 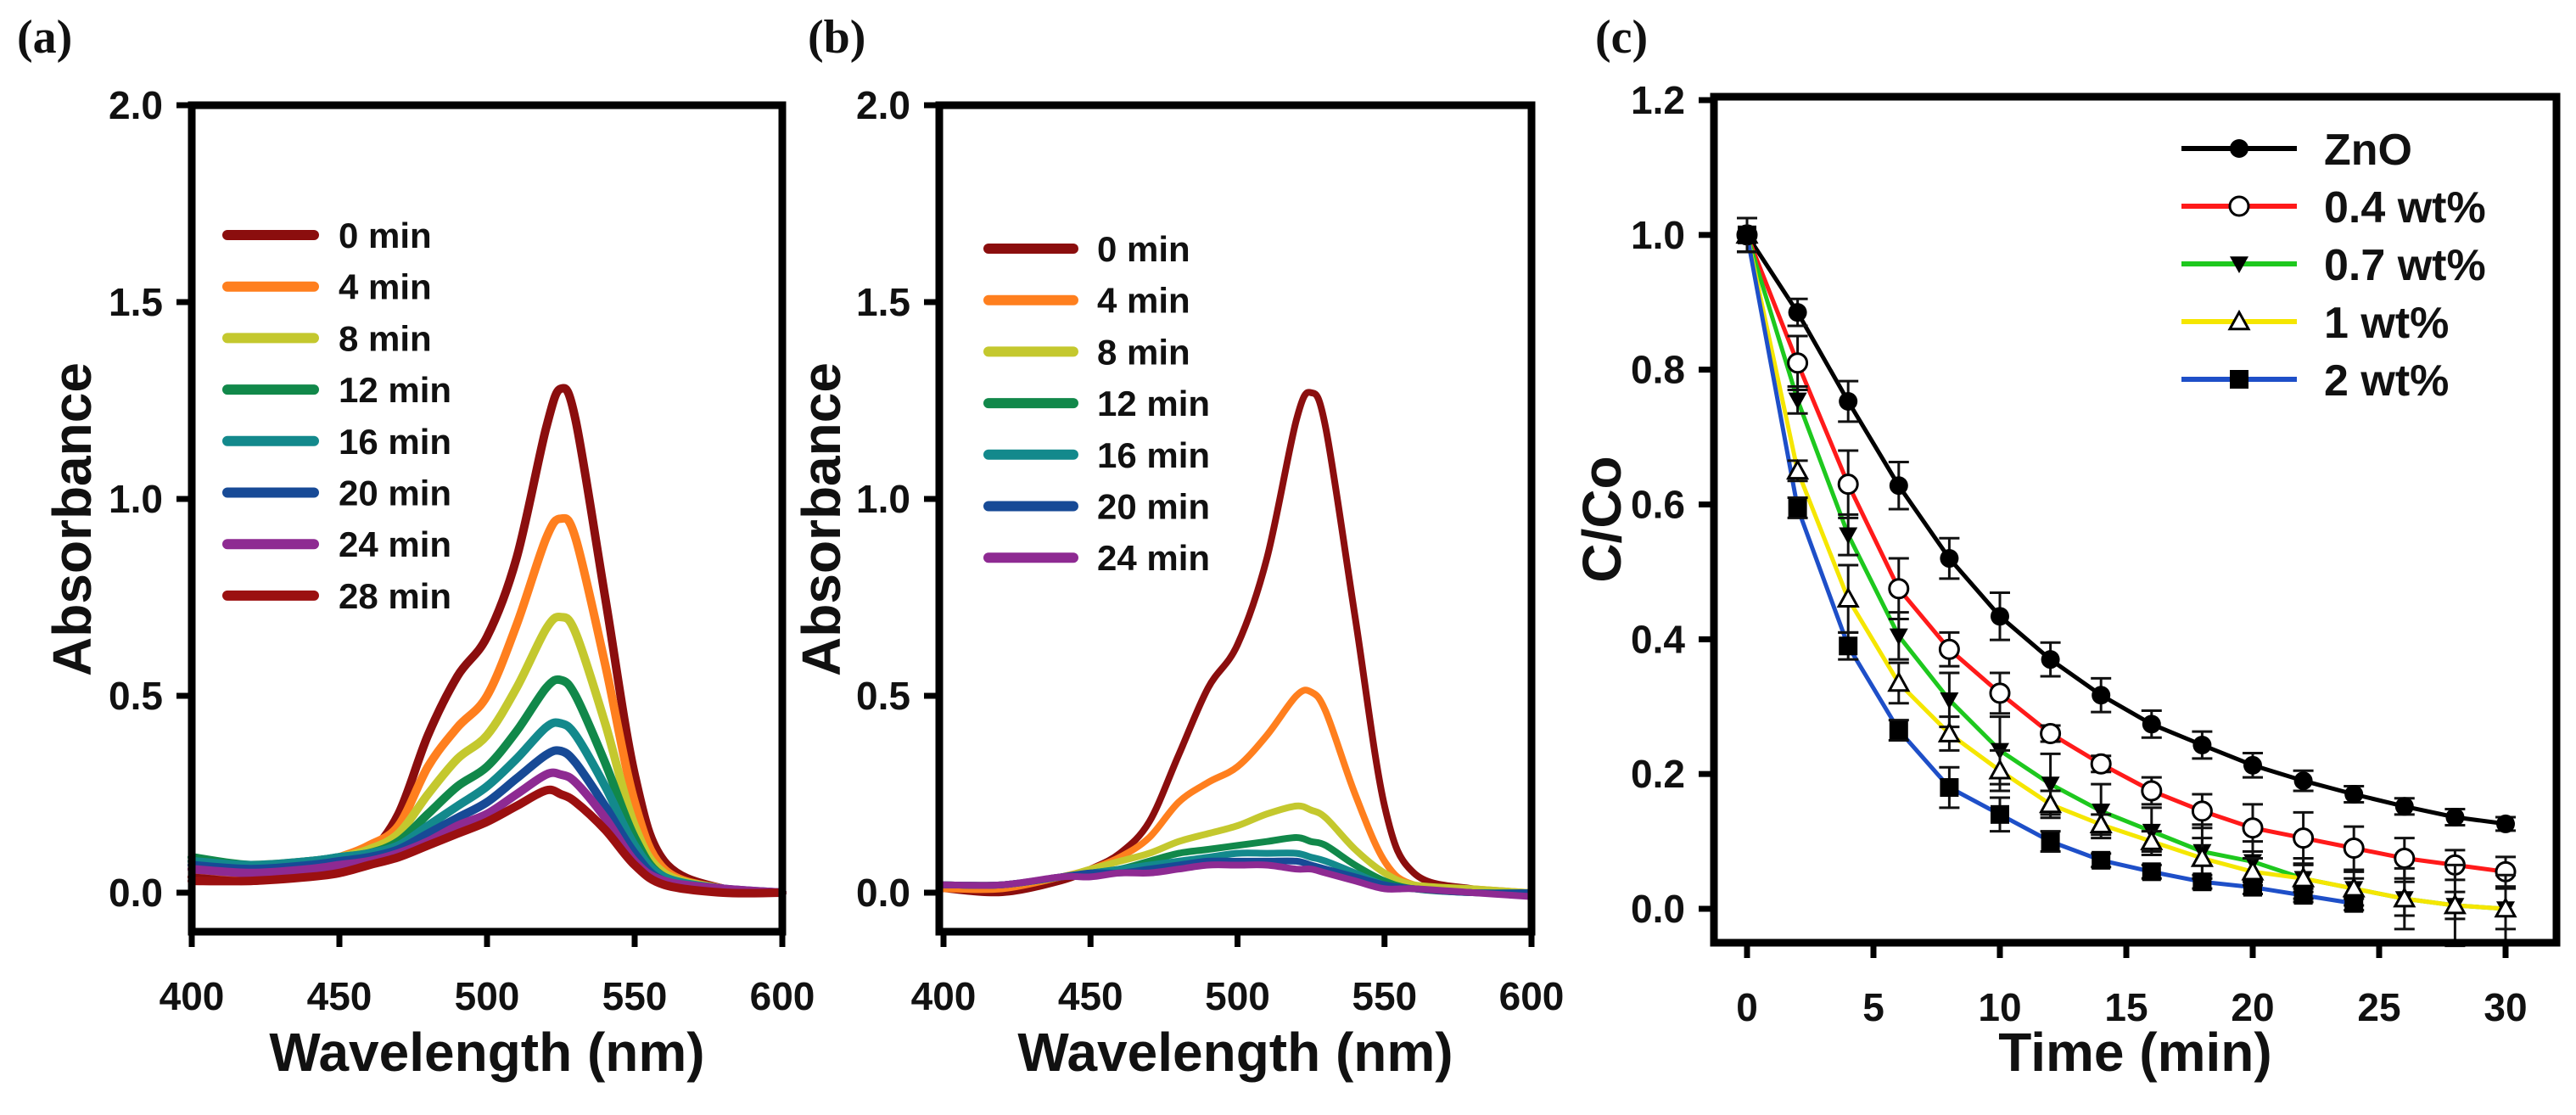 What do you see at coordinates (486, 1052) in the screenshot?
I see `x-axis-title: Wavelength (nm)` at bounding box center [486, 1052].